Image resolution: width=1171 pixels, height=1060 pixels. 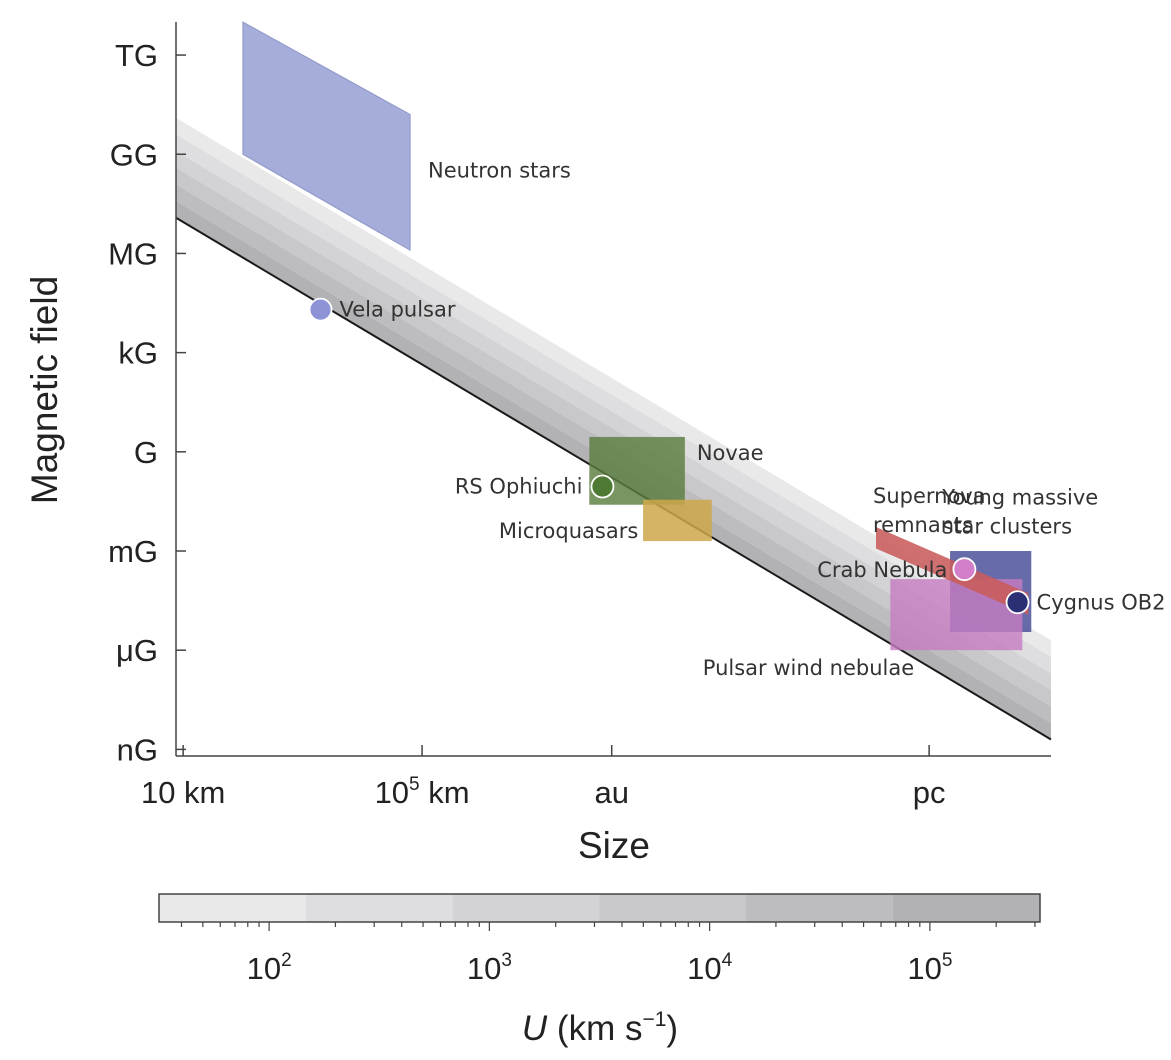 I want to click on colorbar-tick-label: 10⁴, so click(x=709, y=968).